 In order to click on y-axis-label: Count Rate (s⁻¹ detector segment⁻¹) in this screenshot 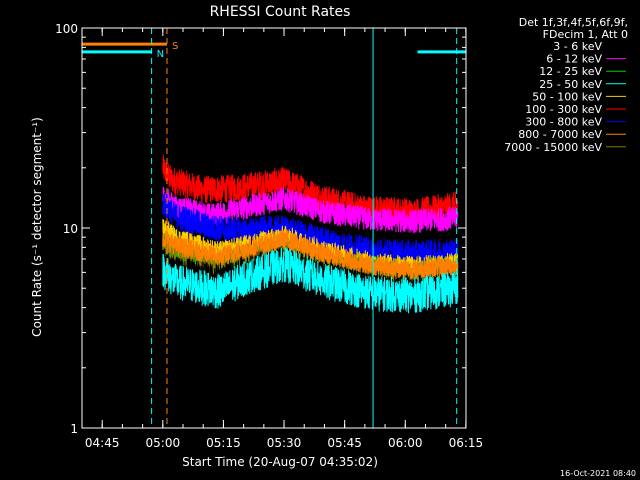, I will do `click(37, 227)`.